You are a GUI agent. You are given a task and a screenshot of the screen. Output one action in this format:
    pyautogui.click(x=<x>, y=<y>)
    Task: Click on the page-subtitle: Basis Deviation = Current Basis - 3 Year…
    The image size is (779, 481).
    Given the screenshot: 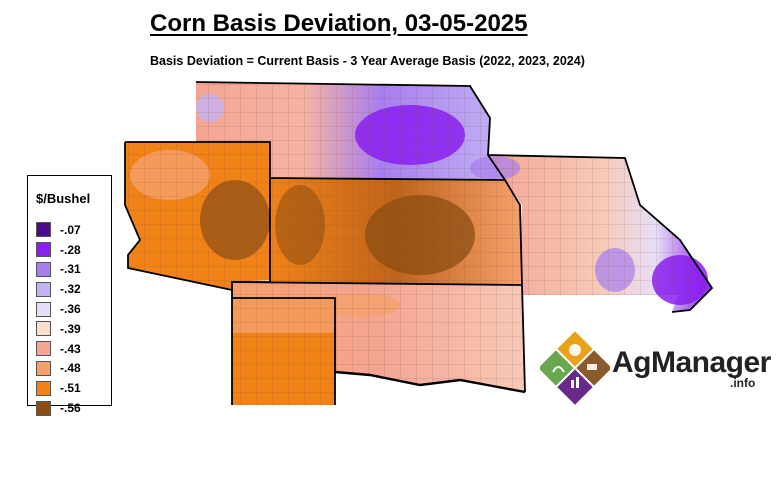 What is the action you would take?
    pyautogui.click(x=367, y=61)
    